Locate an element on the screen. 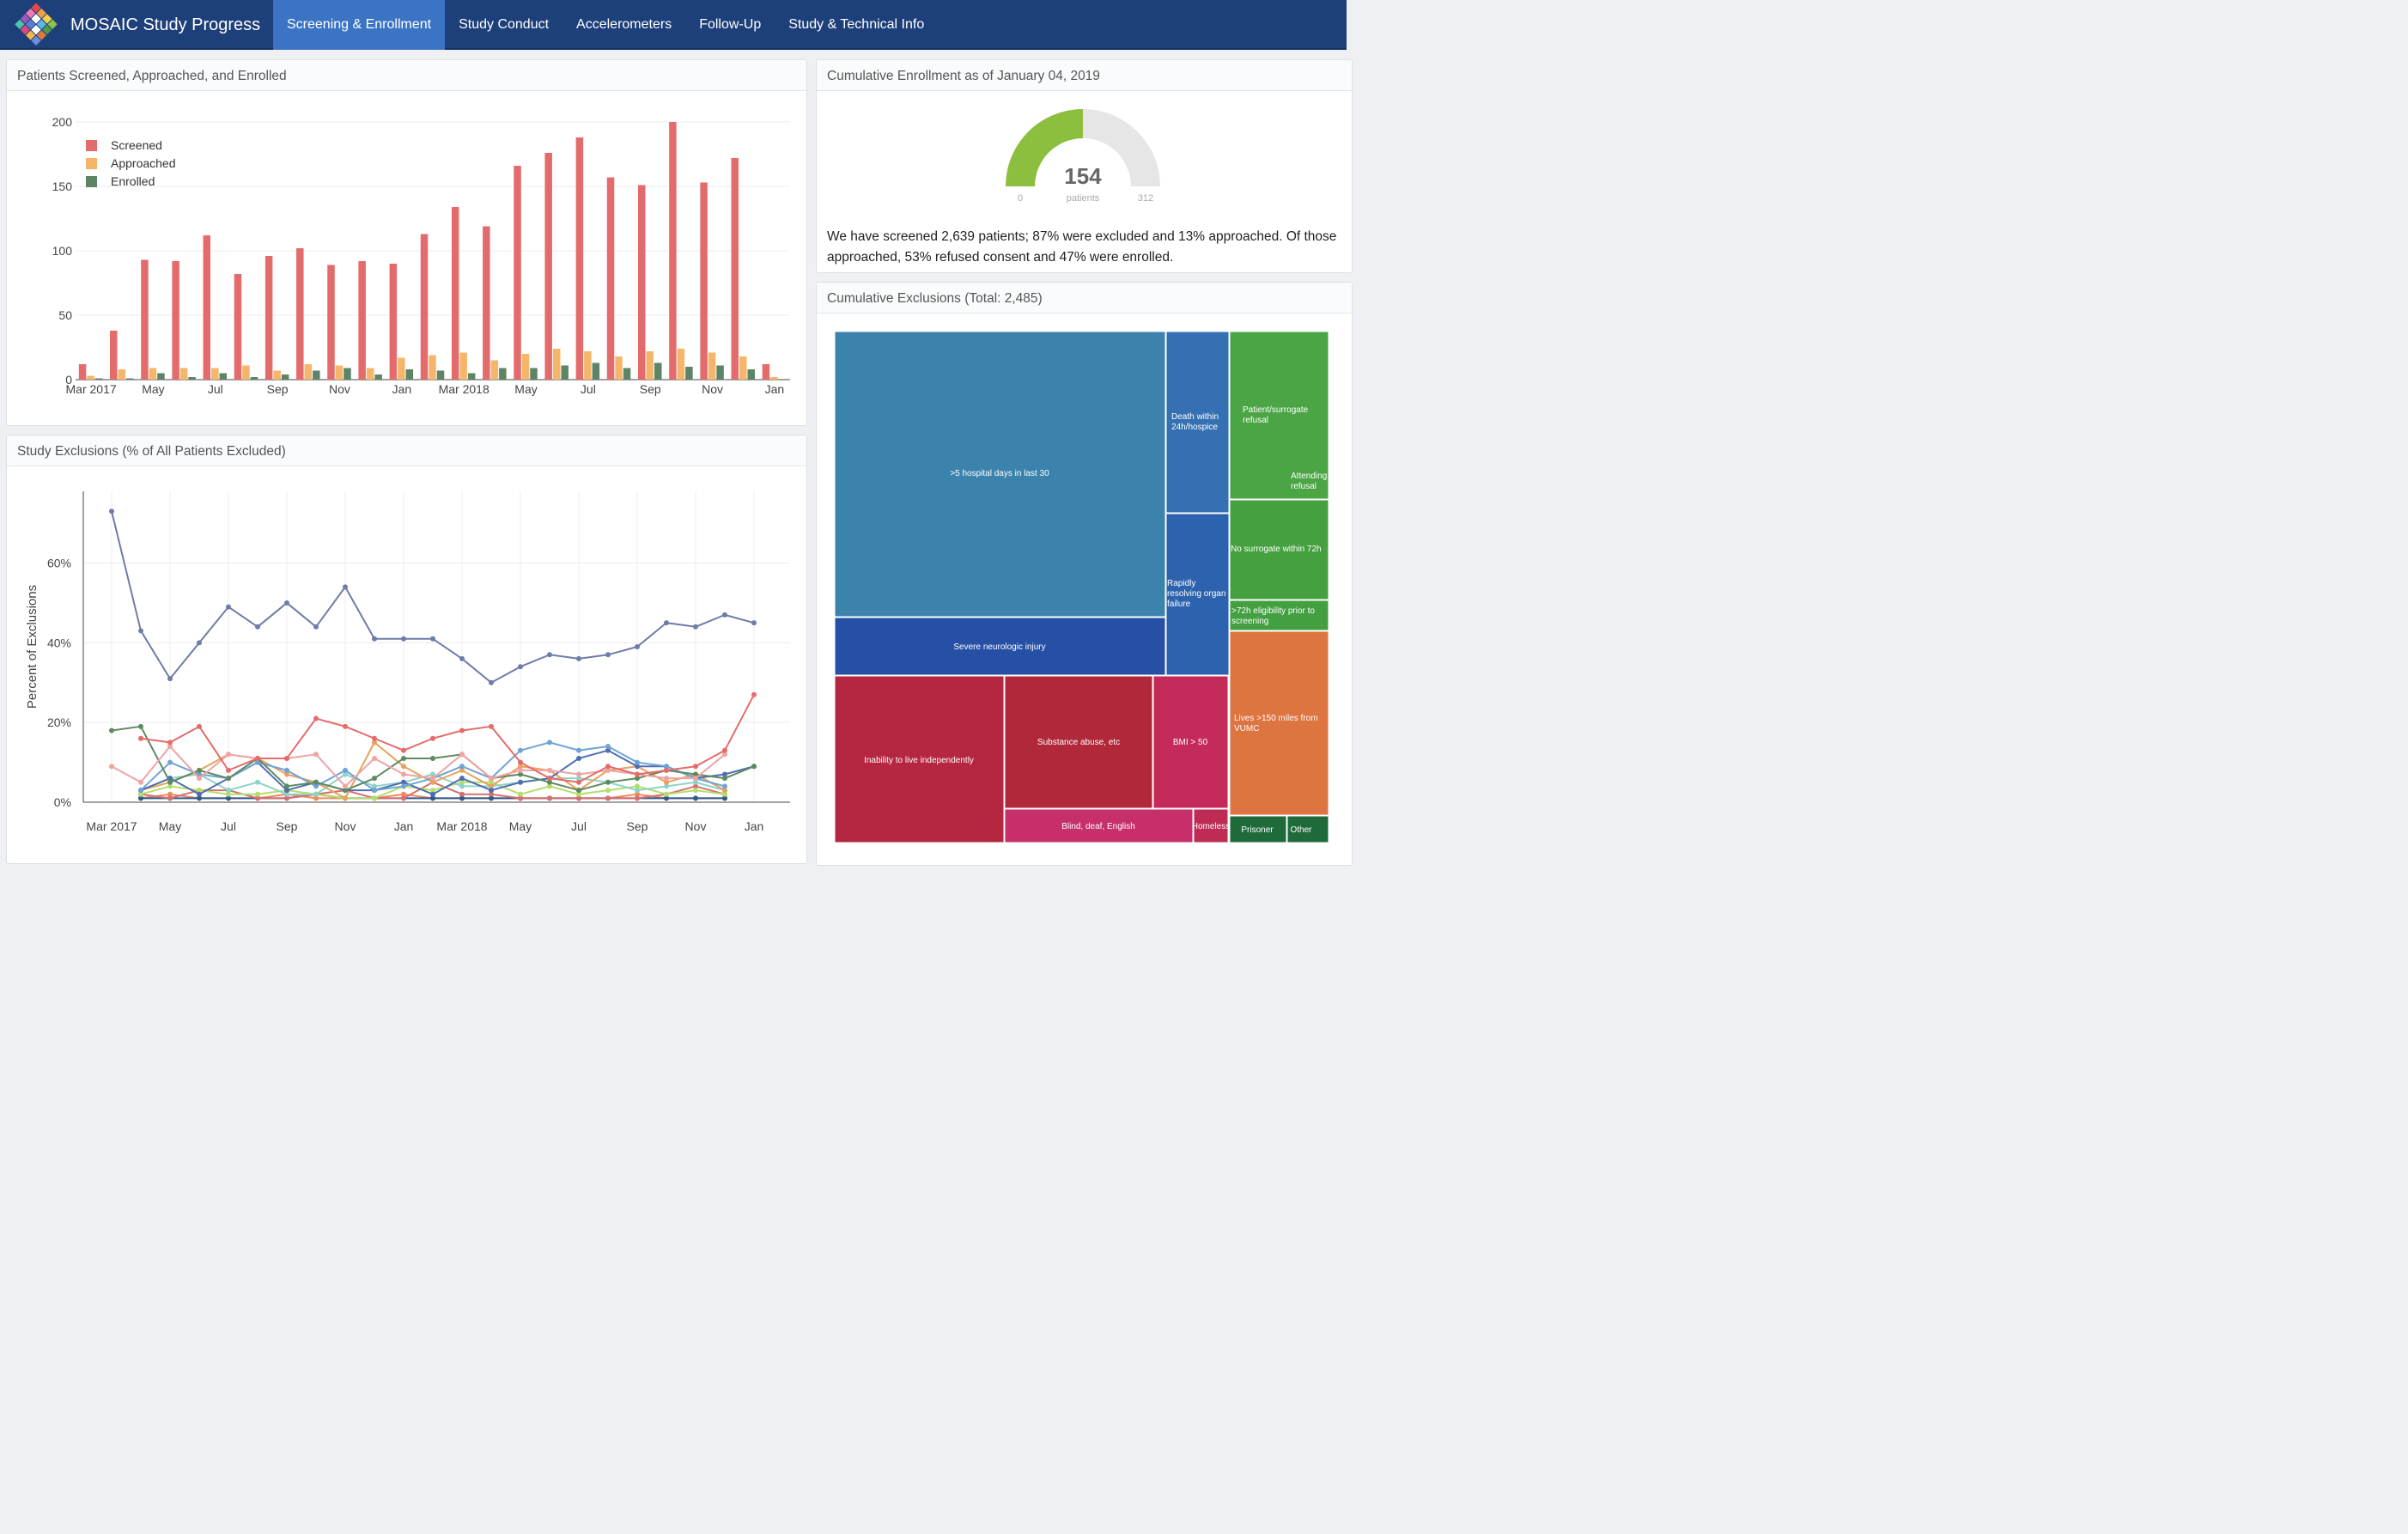  legend-label-approached: Approached is located at coordinates (143, 163).